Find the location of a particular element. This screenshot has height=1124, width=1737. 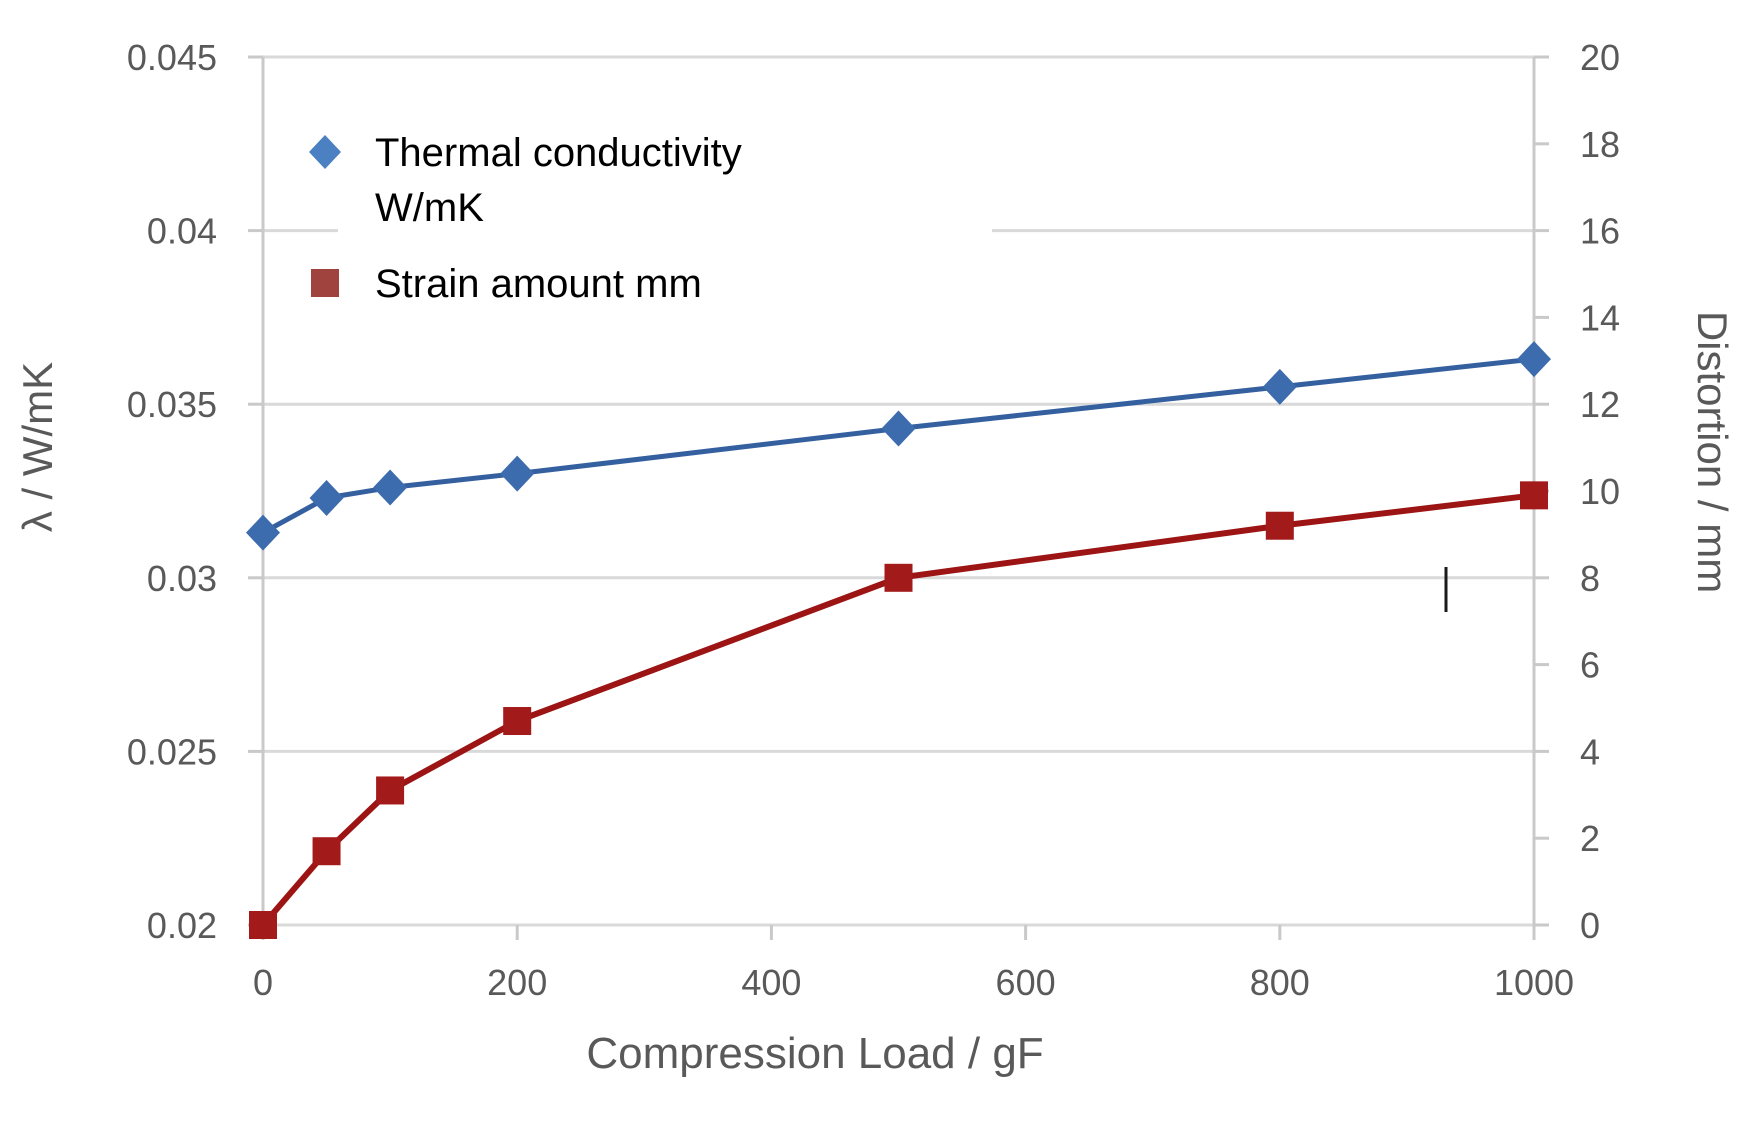

left-tick-label: 0.035 is located at coordinates (172, 404).